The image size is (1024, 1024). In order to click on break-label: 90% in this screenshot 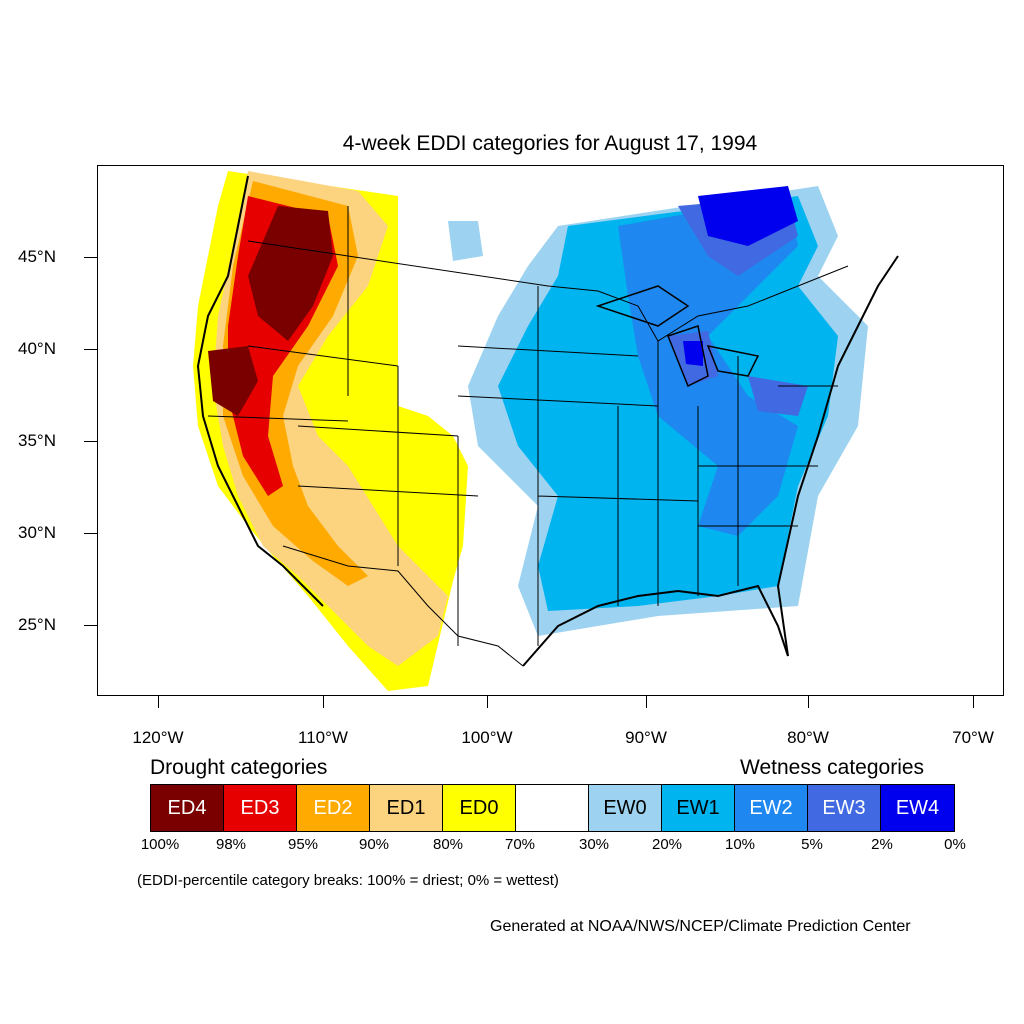, I will do `click(374, 844)`.